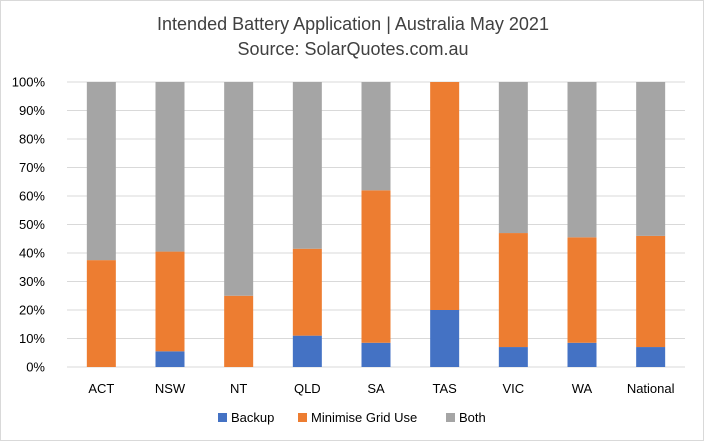  Describe the element at coordinates (32, 338) in the screenshot. I see `y-tick-label: 10%` at that location.